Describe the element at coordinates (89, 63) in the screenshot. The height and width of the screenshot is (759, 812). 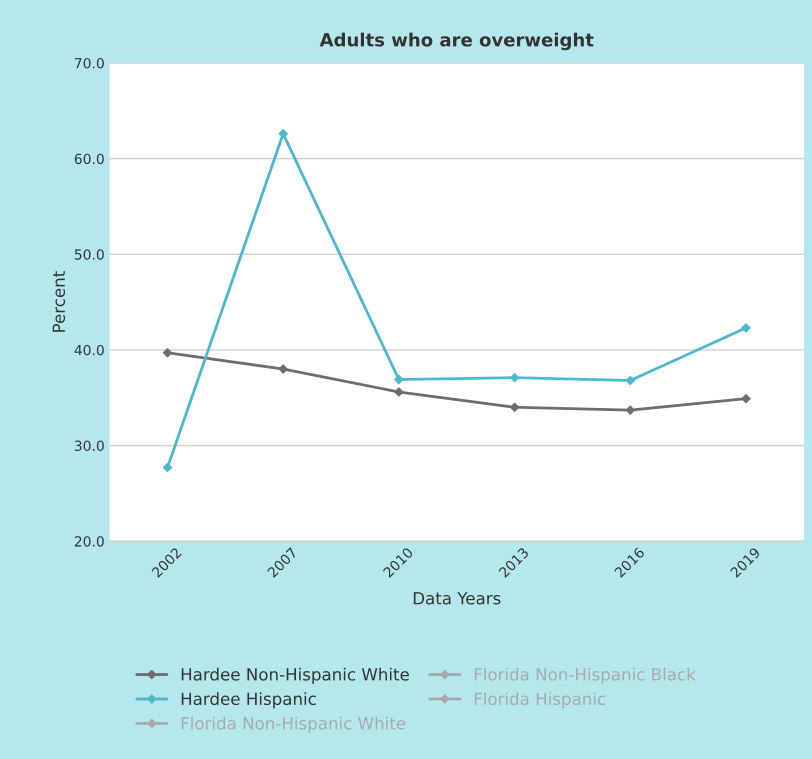
I see `y-tick-label: 70.0` at that location.